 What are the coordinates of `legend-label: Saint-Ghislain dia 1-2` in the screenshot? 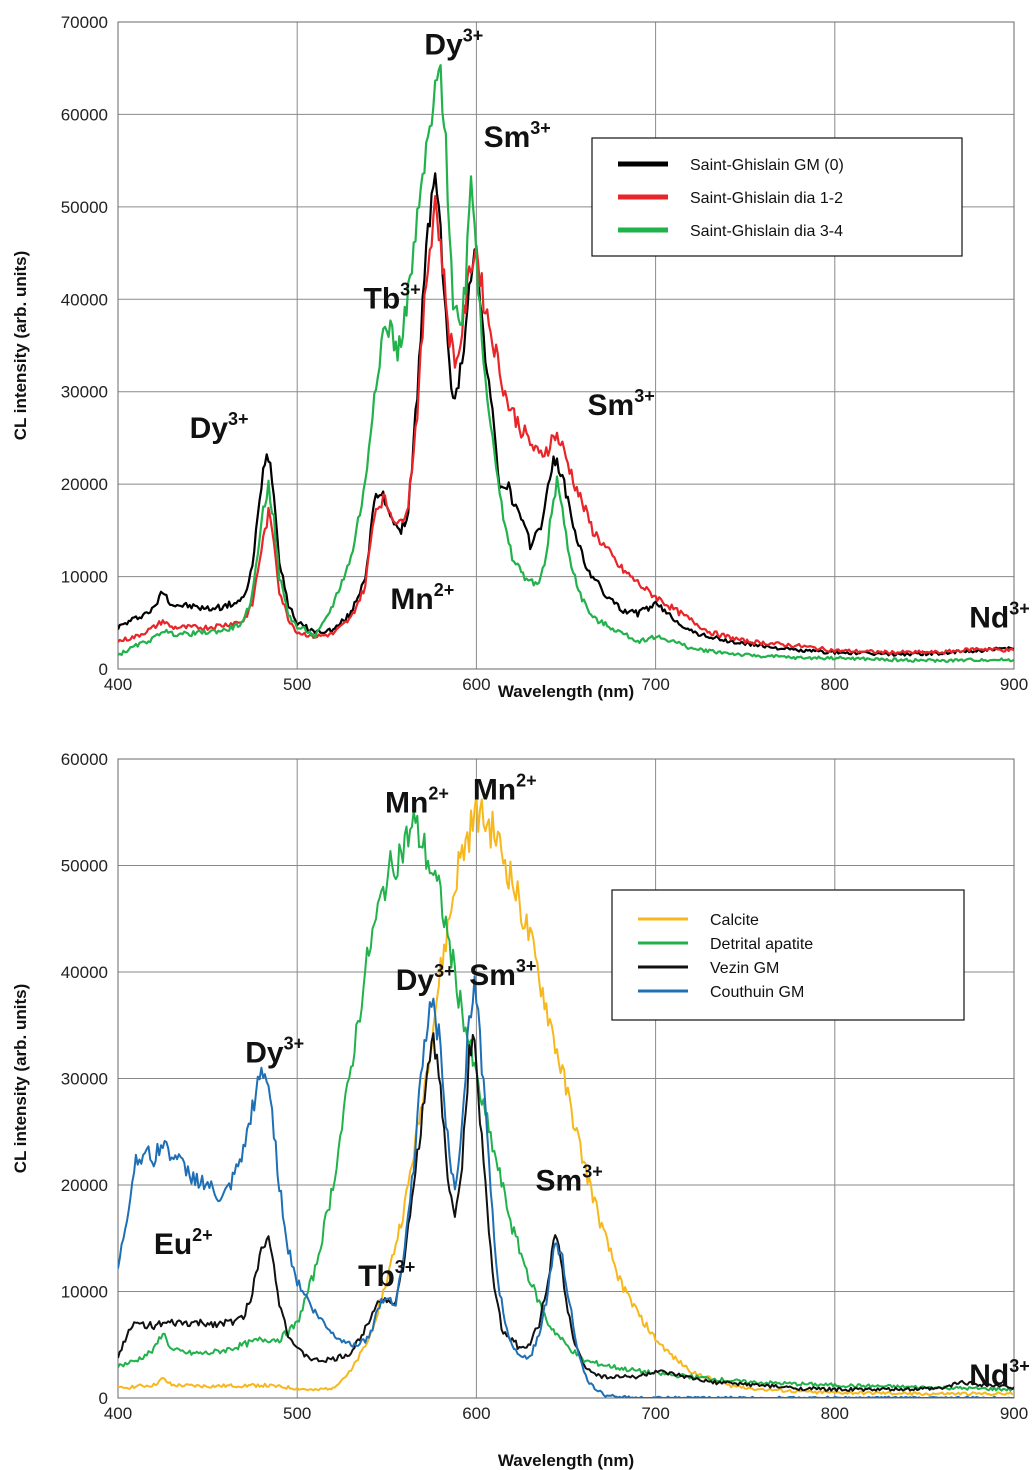 It's located at (766, 198).